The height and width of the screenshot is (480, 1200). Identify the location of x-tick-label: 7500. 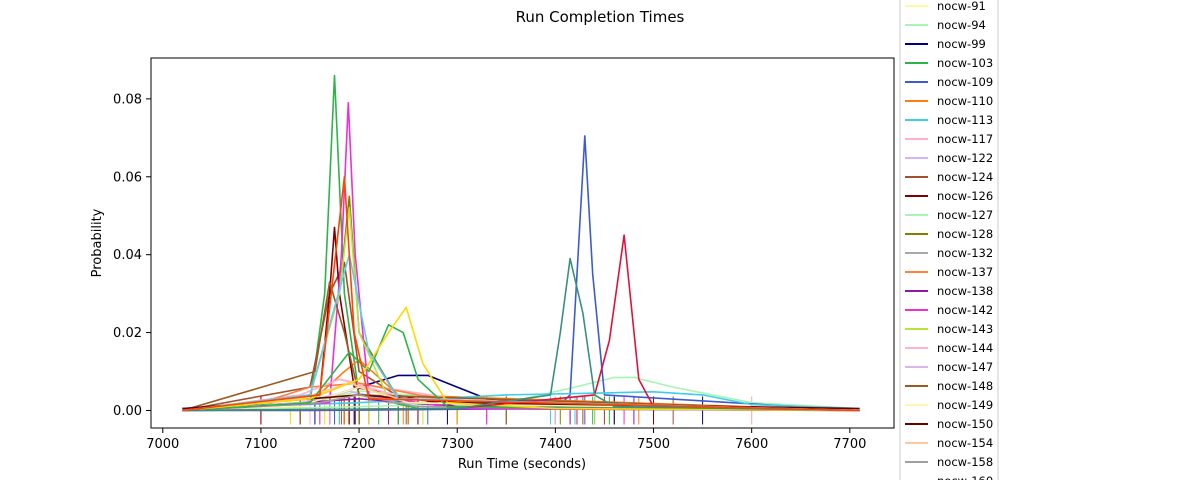
(653, 444).